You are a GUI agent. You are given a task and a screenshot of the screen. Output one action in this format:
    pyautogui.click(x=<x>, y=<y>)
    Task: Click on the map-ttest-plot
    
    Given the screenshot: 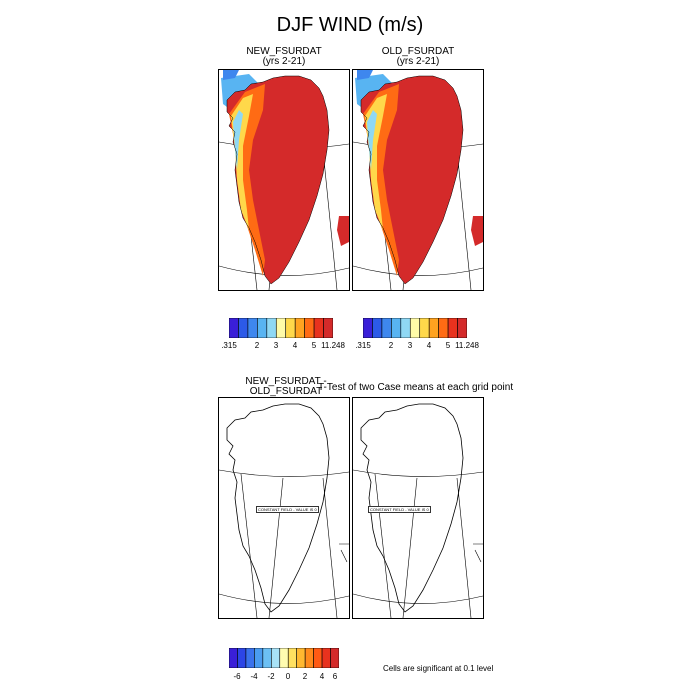 What is the action you would take?
    pyautogui.click(x=418, y=510)
    